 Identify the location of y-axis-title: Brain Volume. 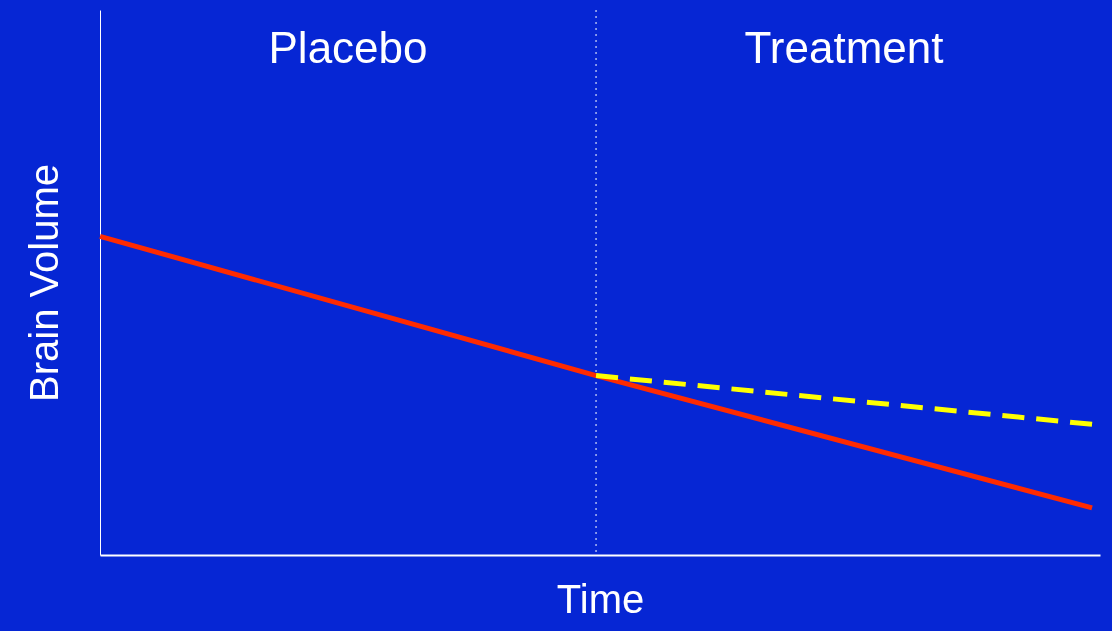
(43, 283).